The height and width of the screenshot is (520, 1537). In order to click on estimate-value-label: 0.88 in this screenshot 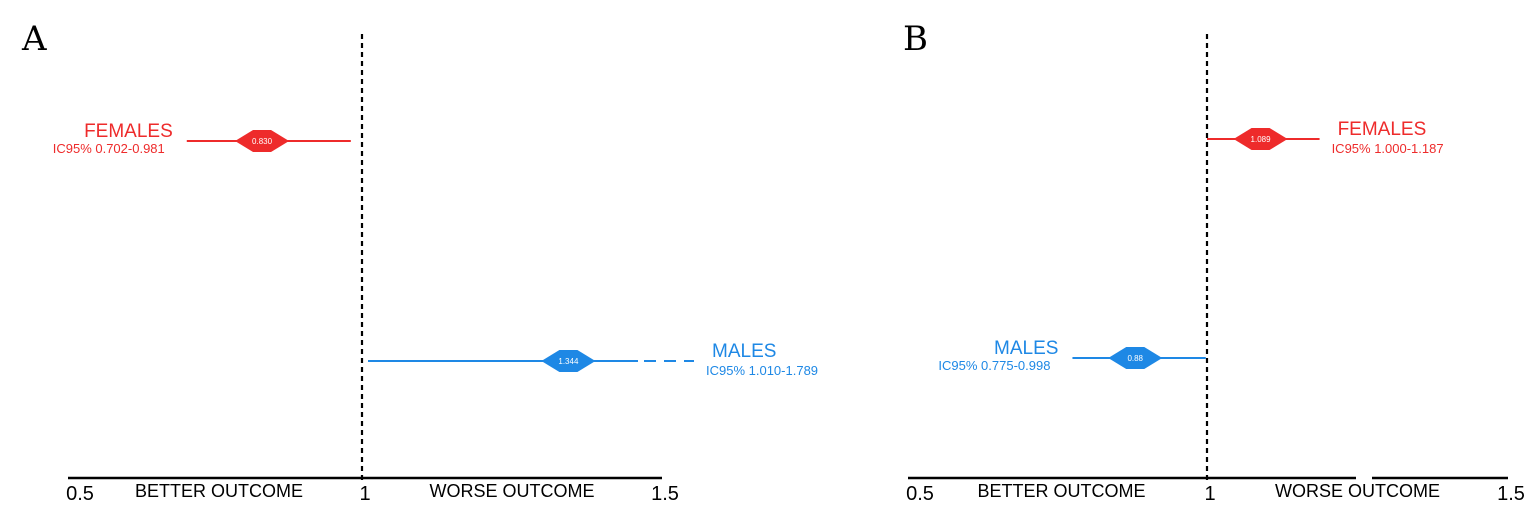, I will do `click(1135, 358)`.